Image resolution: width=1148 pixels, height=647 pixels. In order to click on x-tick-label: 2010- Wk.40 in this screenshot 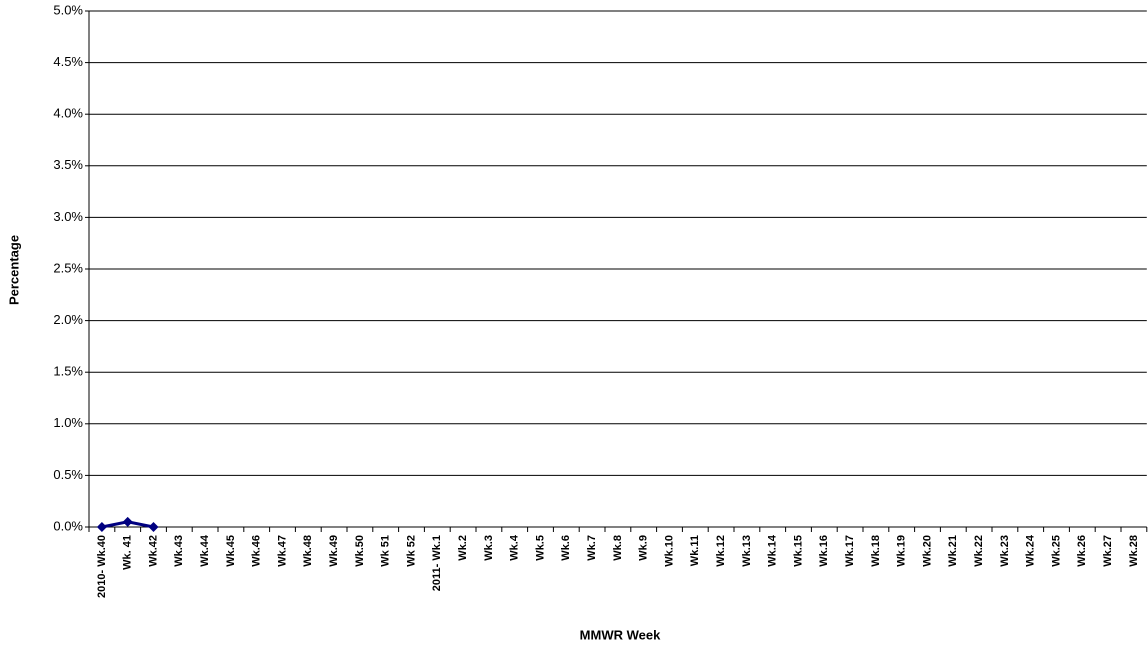, I will do `click(102, 566)`.